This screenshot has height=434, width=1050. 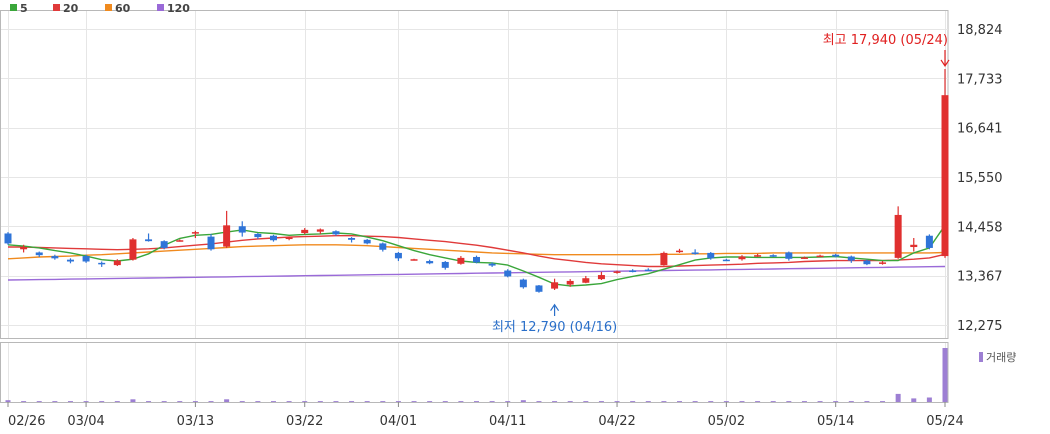 What do you see at coordinates (835, 421) in the screenshot?
I see `x-tick-label: 05/14` at bounding box center [835, 421].